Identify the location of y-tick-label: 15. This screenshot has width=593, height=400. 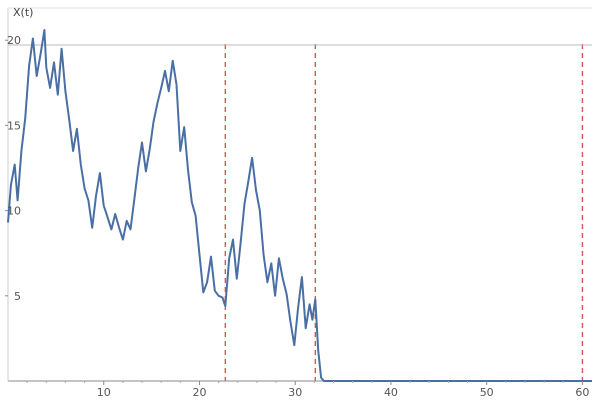
(14, 125).